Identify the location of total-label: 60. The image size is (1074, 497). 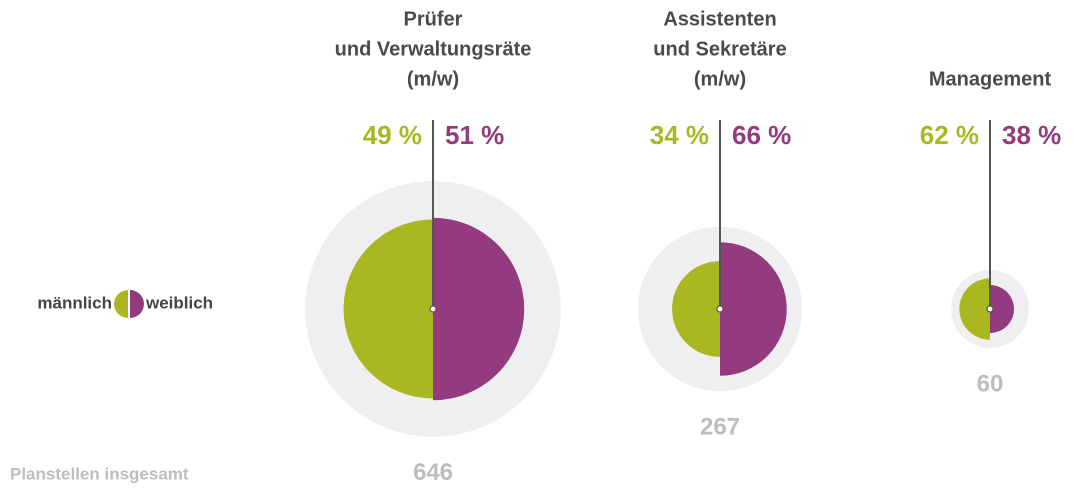
(990, 383).